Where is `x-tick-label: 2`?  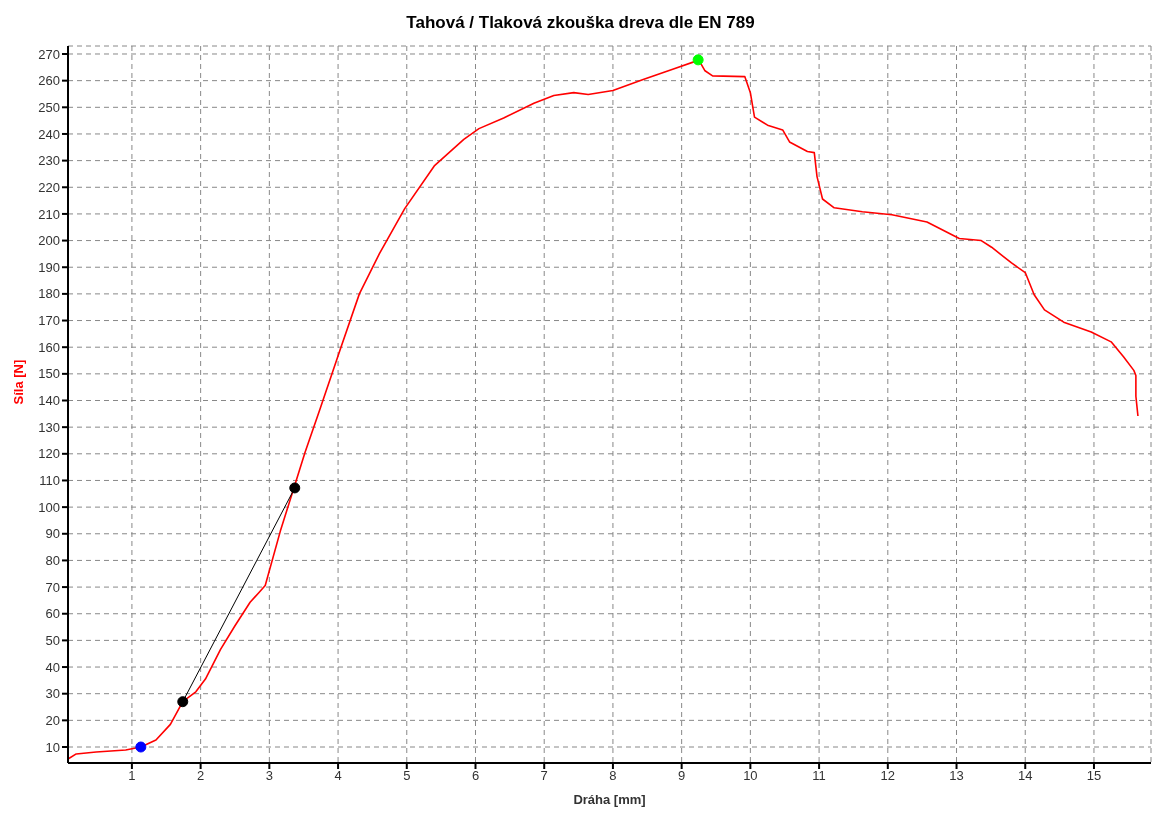
x-tick-label: 2 is located at coordinates (201, 776).